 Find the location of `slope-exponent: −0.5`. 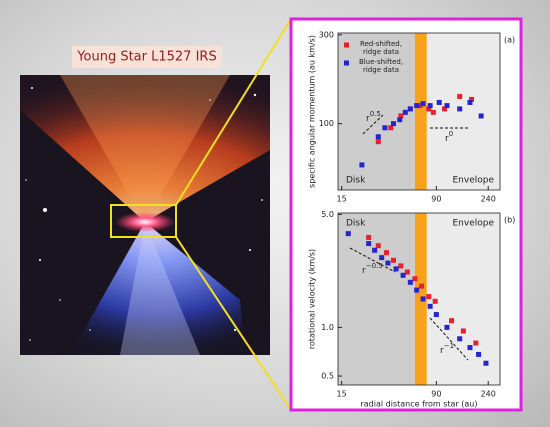

slope-exponent: −0.5 is located at coordinates (374, 266).